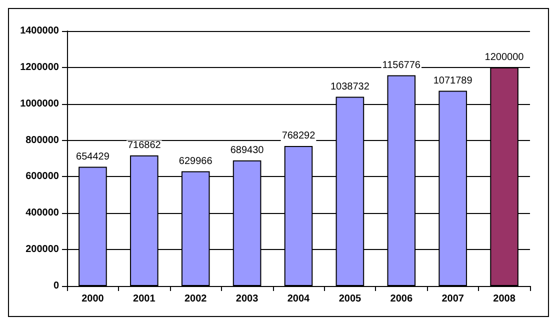  What do you see at coordinates (401, 299) in the screenshot?
I see `x-tick-label: 2006` at bounding box center [401, 299].